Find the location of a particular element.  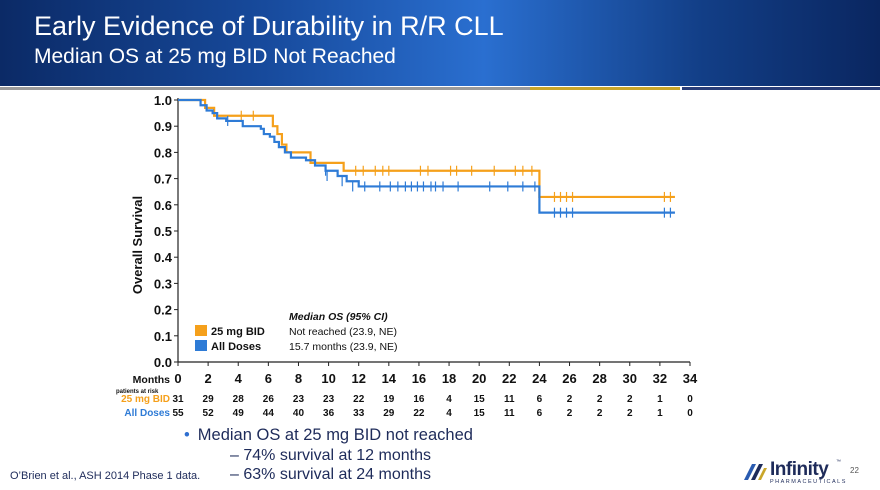

risk-cell: 40 is located at coordinates (299, 413).